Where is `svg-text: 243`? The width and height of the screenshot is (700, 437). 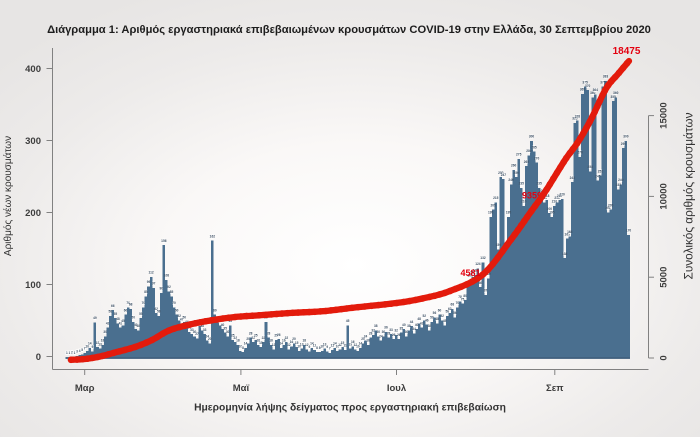 svg-text: 243 is located at coordinates (573, 178).